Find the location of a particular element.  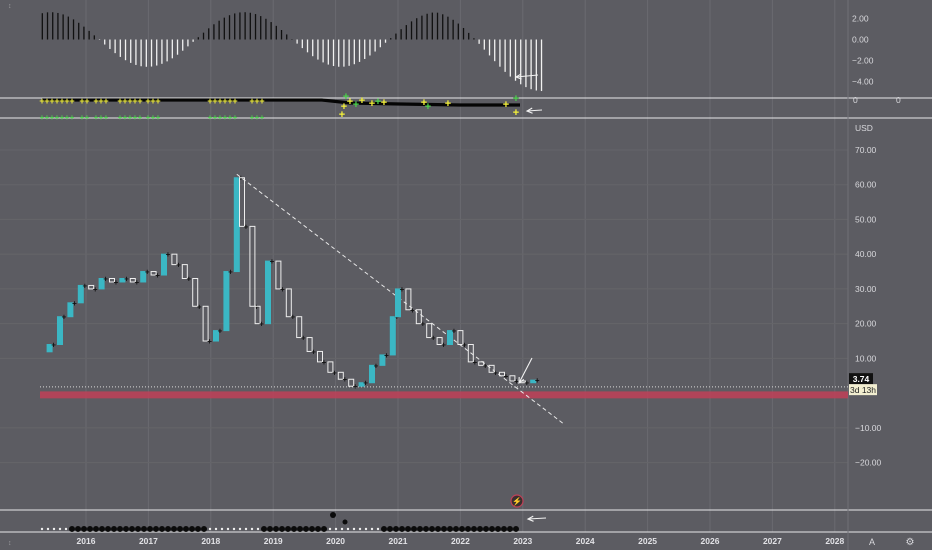

x-tick-label: 2027 is located at coordinates (772, 541).